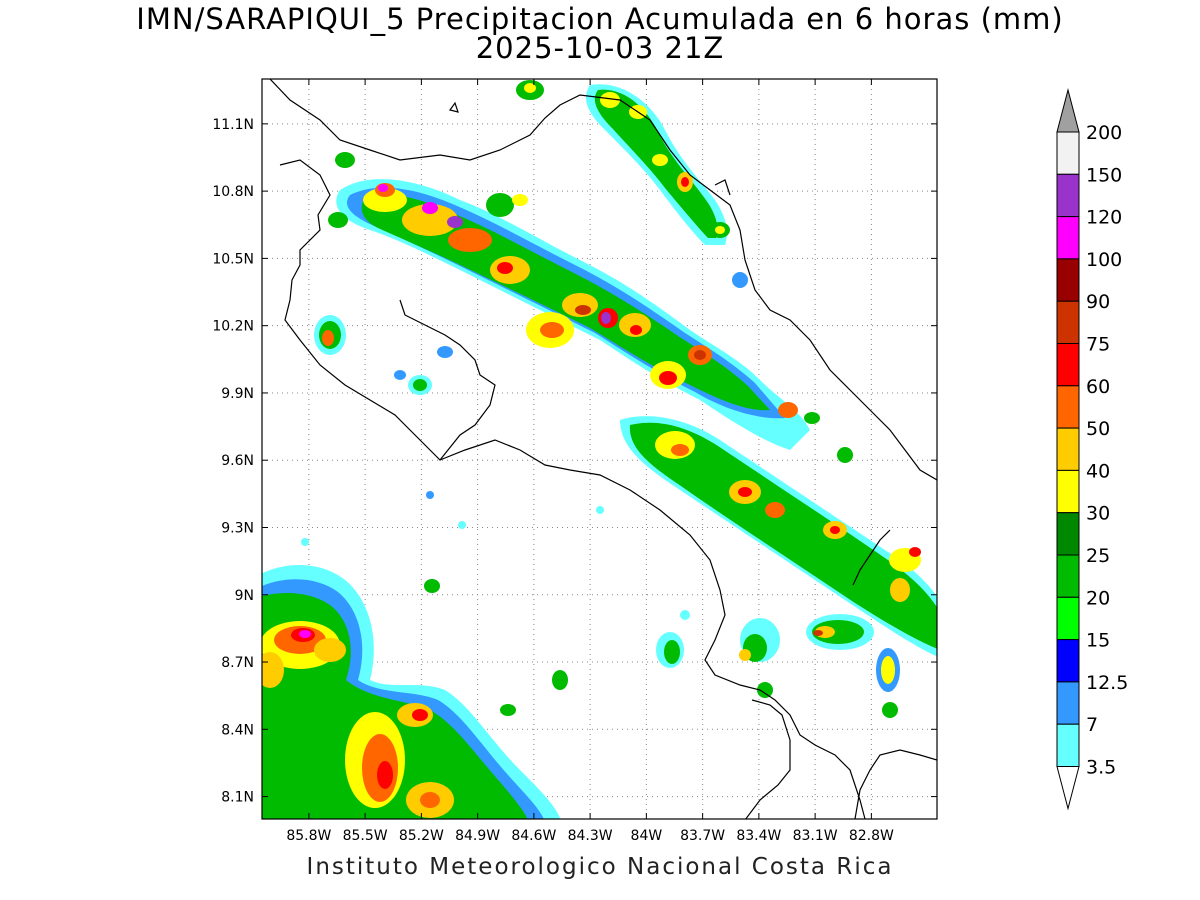 Image resolution: width=1200 pixels, height=900 pixels. Describe the element at coordinates (815, 836) in the screenshot. I see `lon-tick-label: 83.1W` at that location.